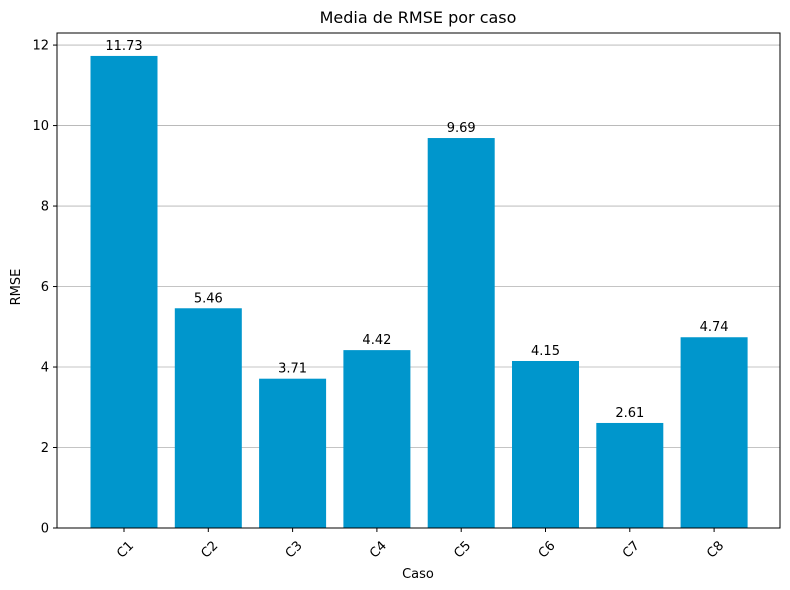 The image size is (790, 590). What do you see at coordinates (209, 549) in the screenshot?
I see `x-tick-label-c2: C2` at bounding box center [209, 549].